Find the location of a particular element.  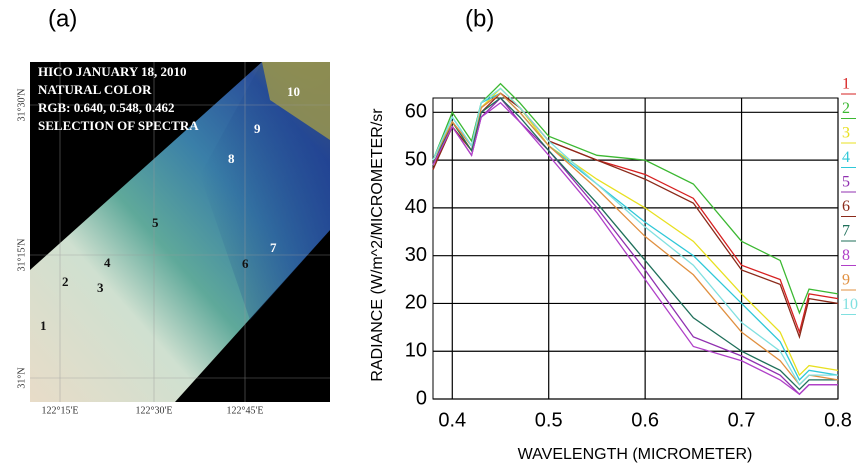

point-label: 4 is located at coordinates (107, 262).